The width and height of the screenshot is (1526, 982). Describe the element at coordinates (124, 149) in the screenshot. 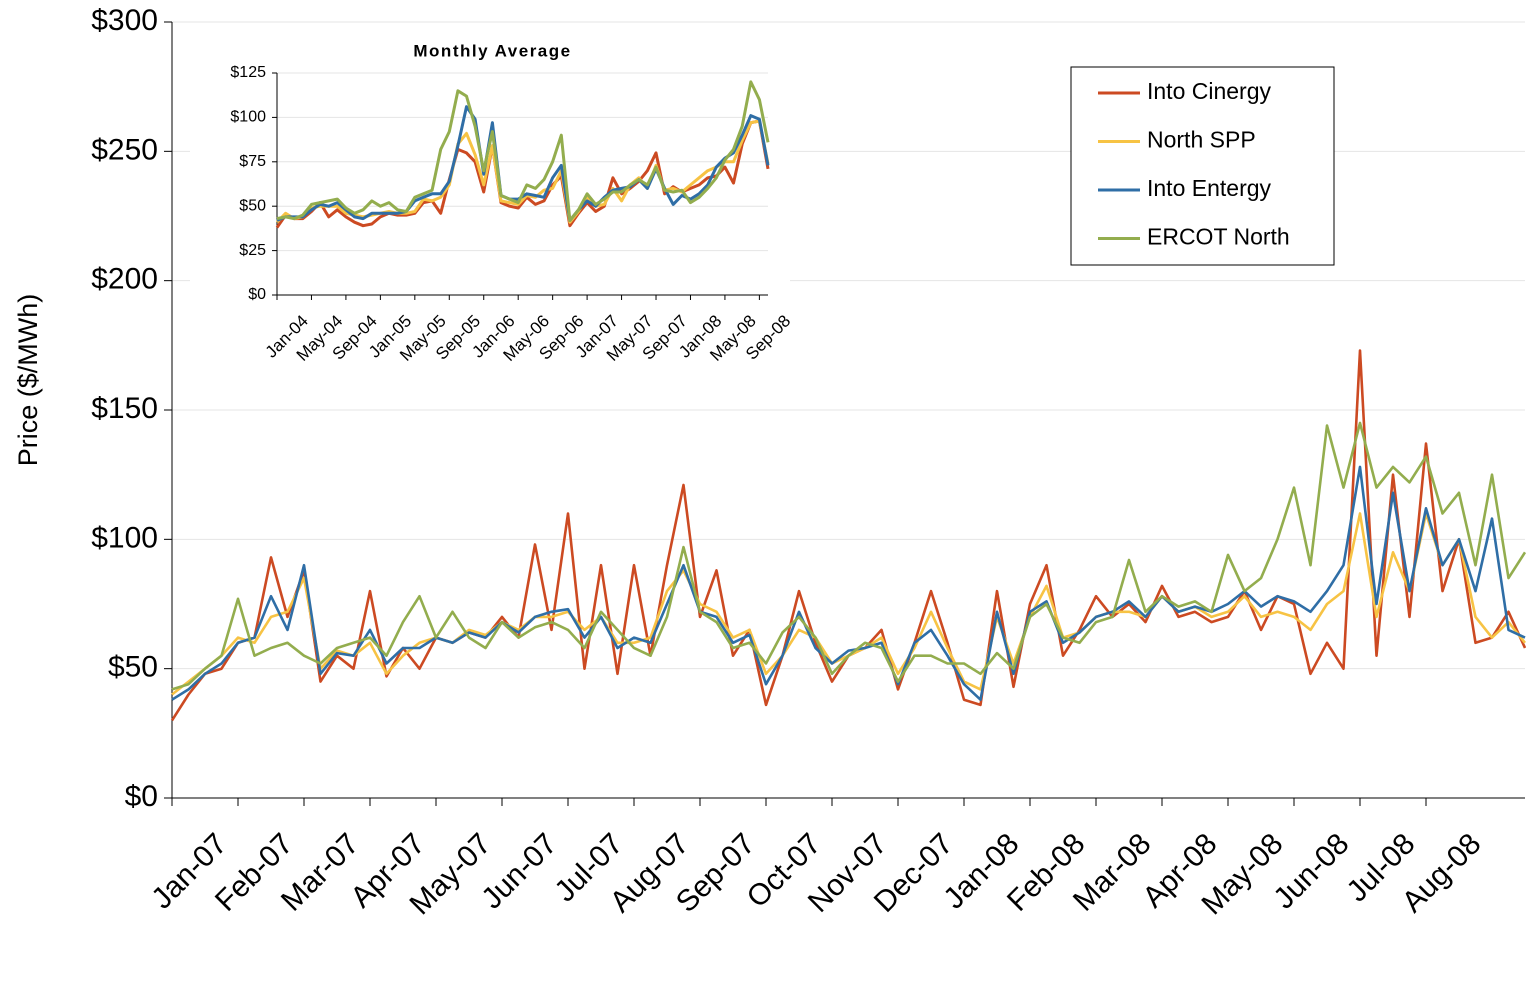

I see `y-tick-label: $250` at that location.